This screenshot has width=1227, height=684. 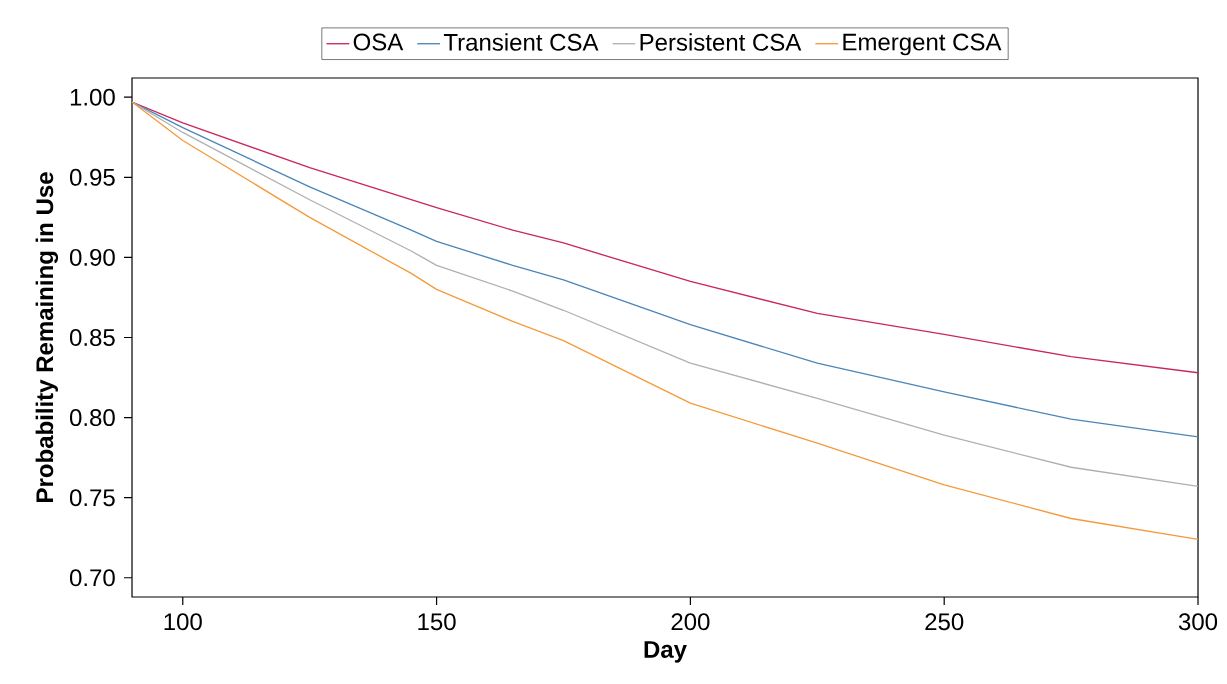 I want to click on y-tick-label: 0.75, so click(x=92, y=498).